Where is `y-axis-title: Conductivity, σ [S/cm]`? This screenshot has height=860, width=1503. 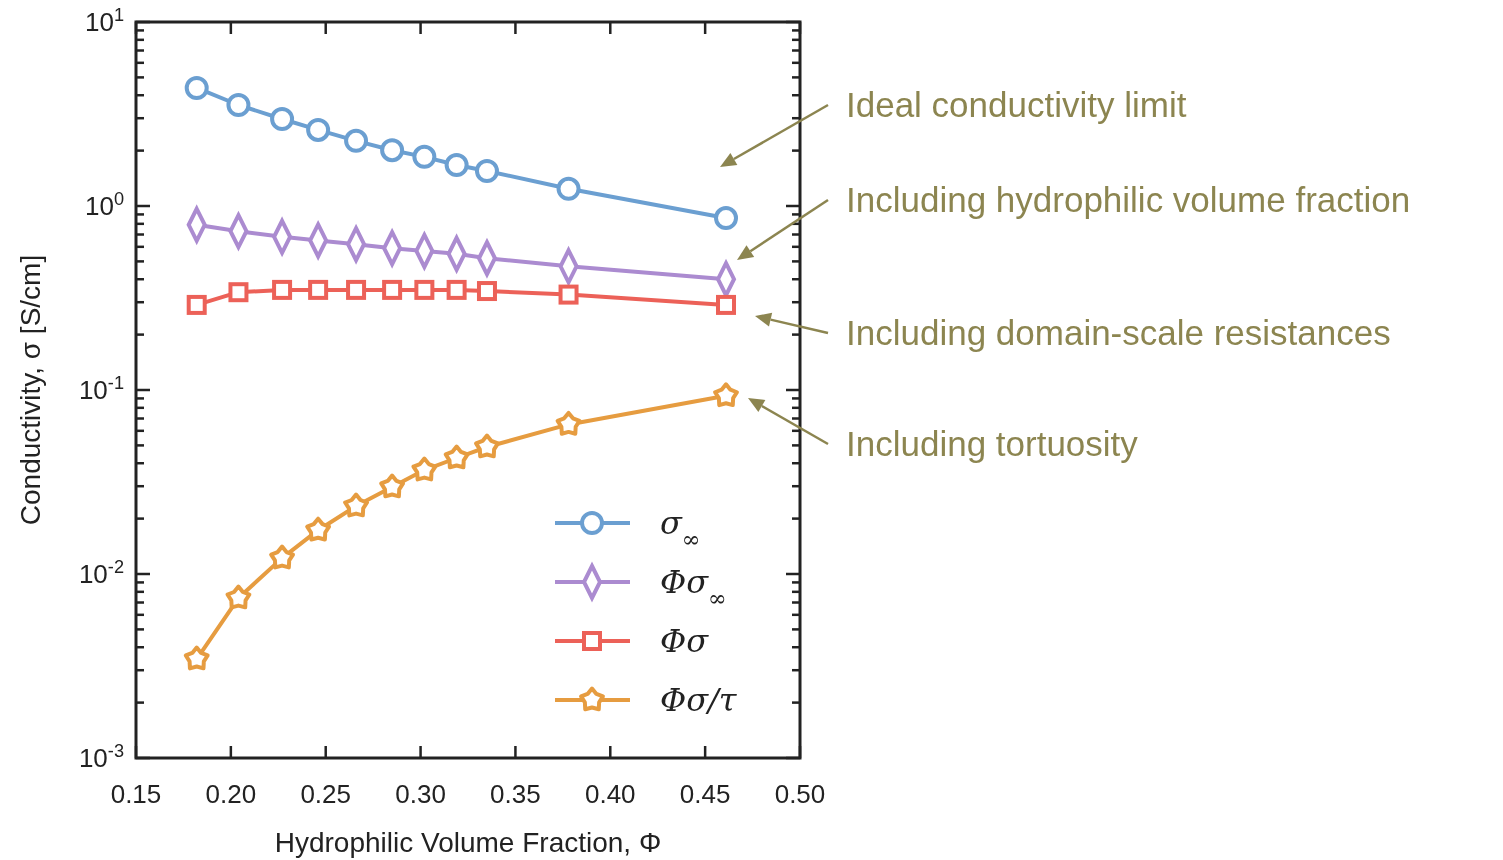 y-axis-title: Conductivity, σ [S/cm] is located at coordinates (30, 390).